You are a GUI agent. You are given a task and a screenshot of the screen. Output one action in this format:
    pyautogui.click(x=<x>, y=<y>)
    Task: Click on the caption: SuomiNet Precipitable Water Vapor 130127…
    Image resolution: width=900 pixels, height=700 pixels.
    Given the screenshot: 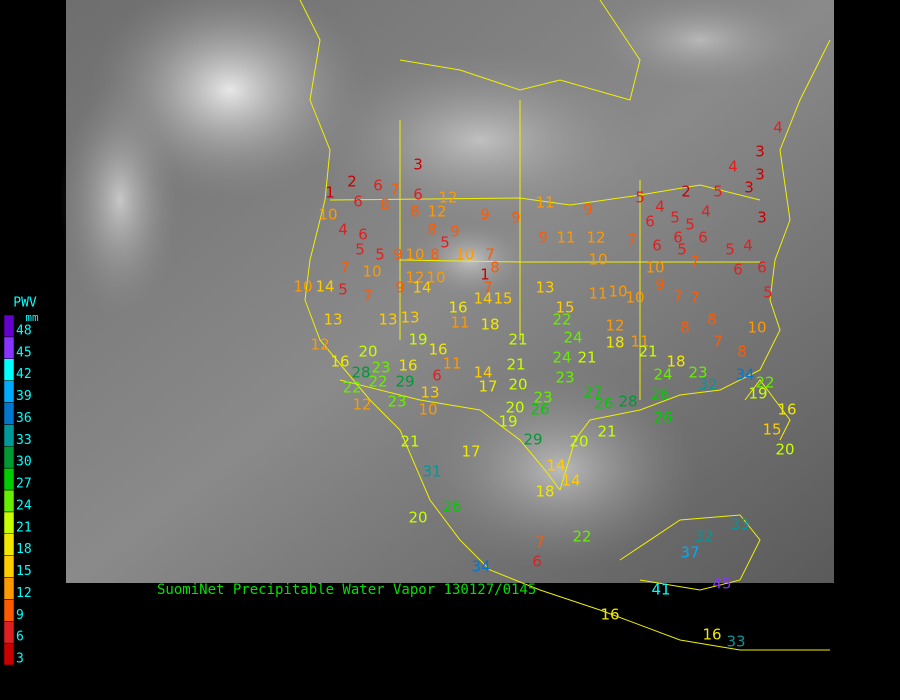 What is the action you would take?
    pyautogui.click(x=346, y=590)
    